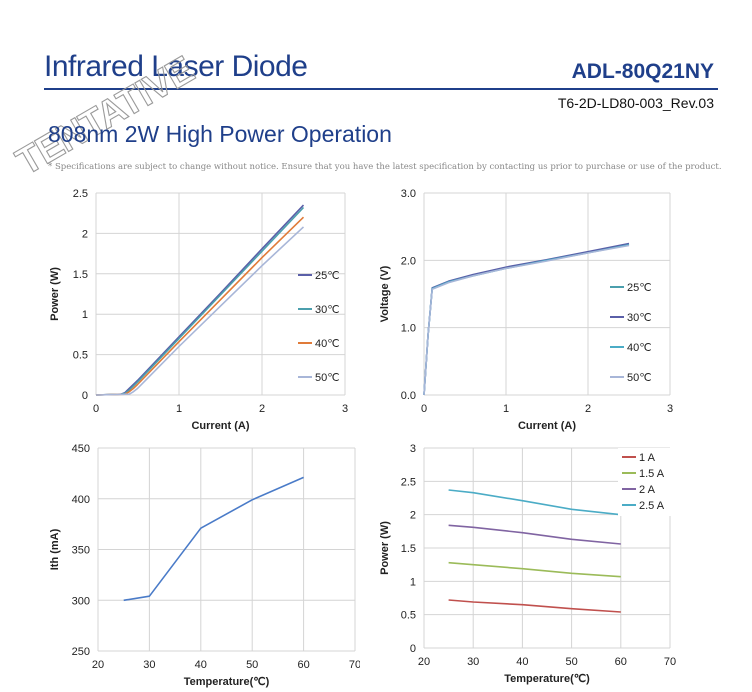 Image resolution: width=752 pixels, height=692 pixels. Describe the element at coordinates (81, 652) in the screenshot. I see `y-tick-label: 250` at that location.